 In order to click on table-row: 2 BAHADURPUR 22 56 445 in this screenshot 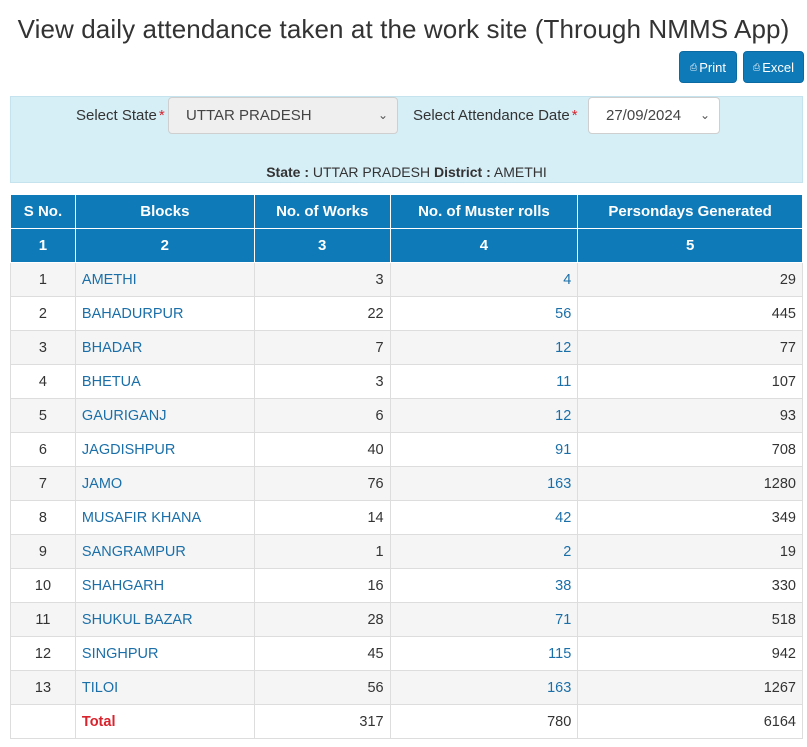, I will do `click(406, 313)`.